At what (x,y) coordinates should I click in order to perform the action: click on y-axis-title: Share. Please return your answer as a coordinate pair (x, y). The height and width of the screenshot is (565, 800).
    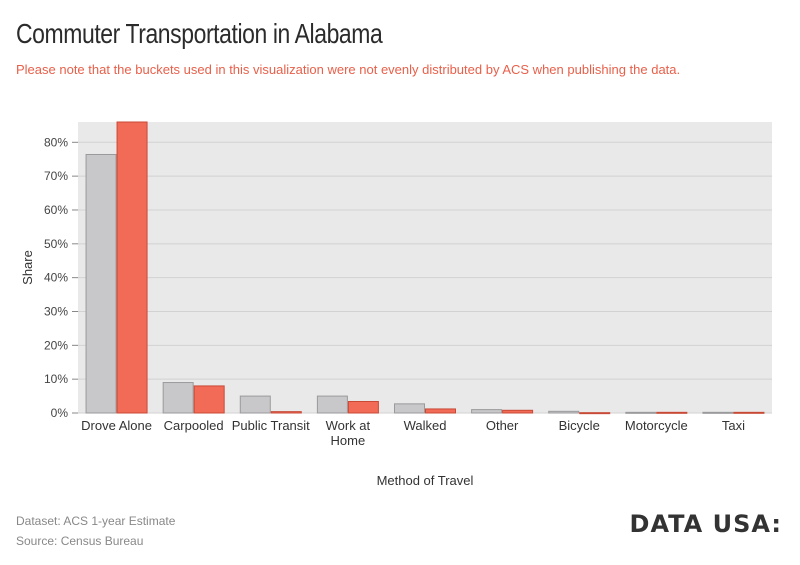
    Looking at the image, I should click on (27, 267).